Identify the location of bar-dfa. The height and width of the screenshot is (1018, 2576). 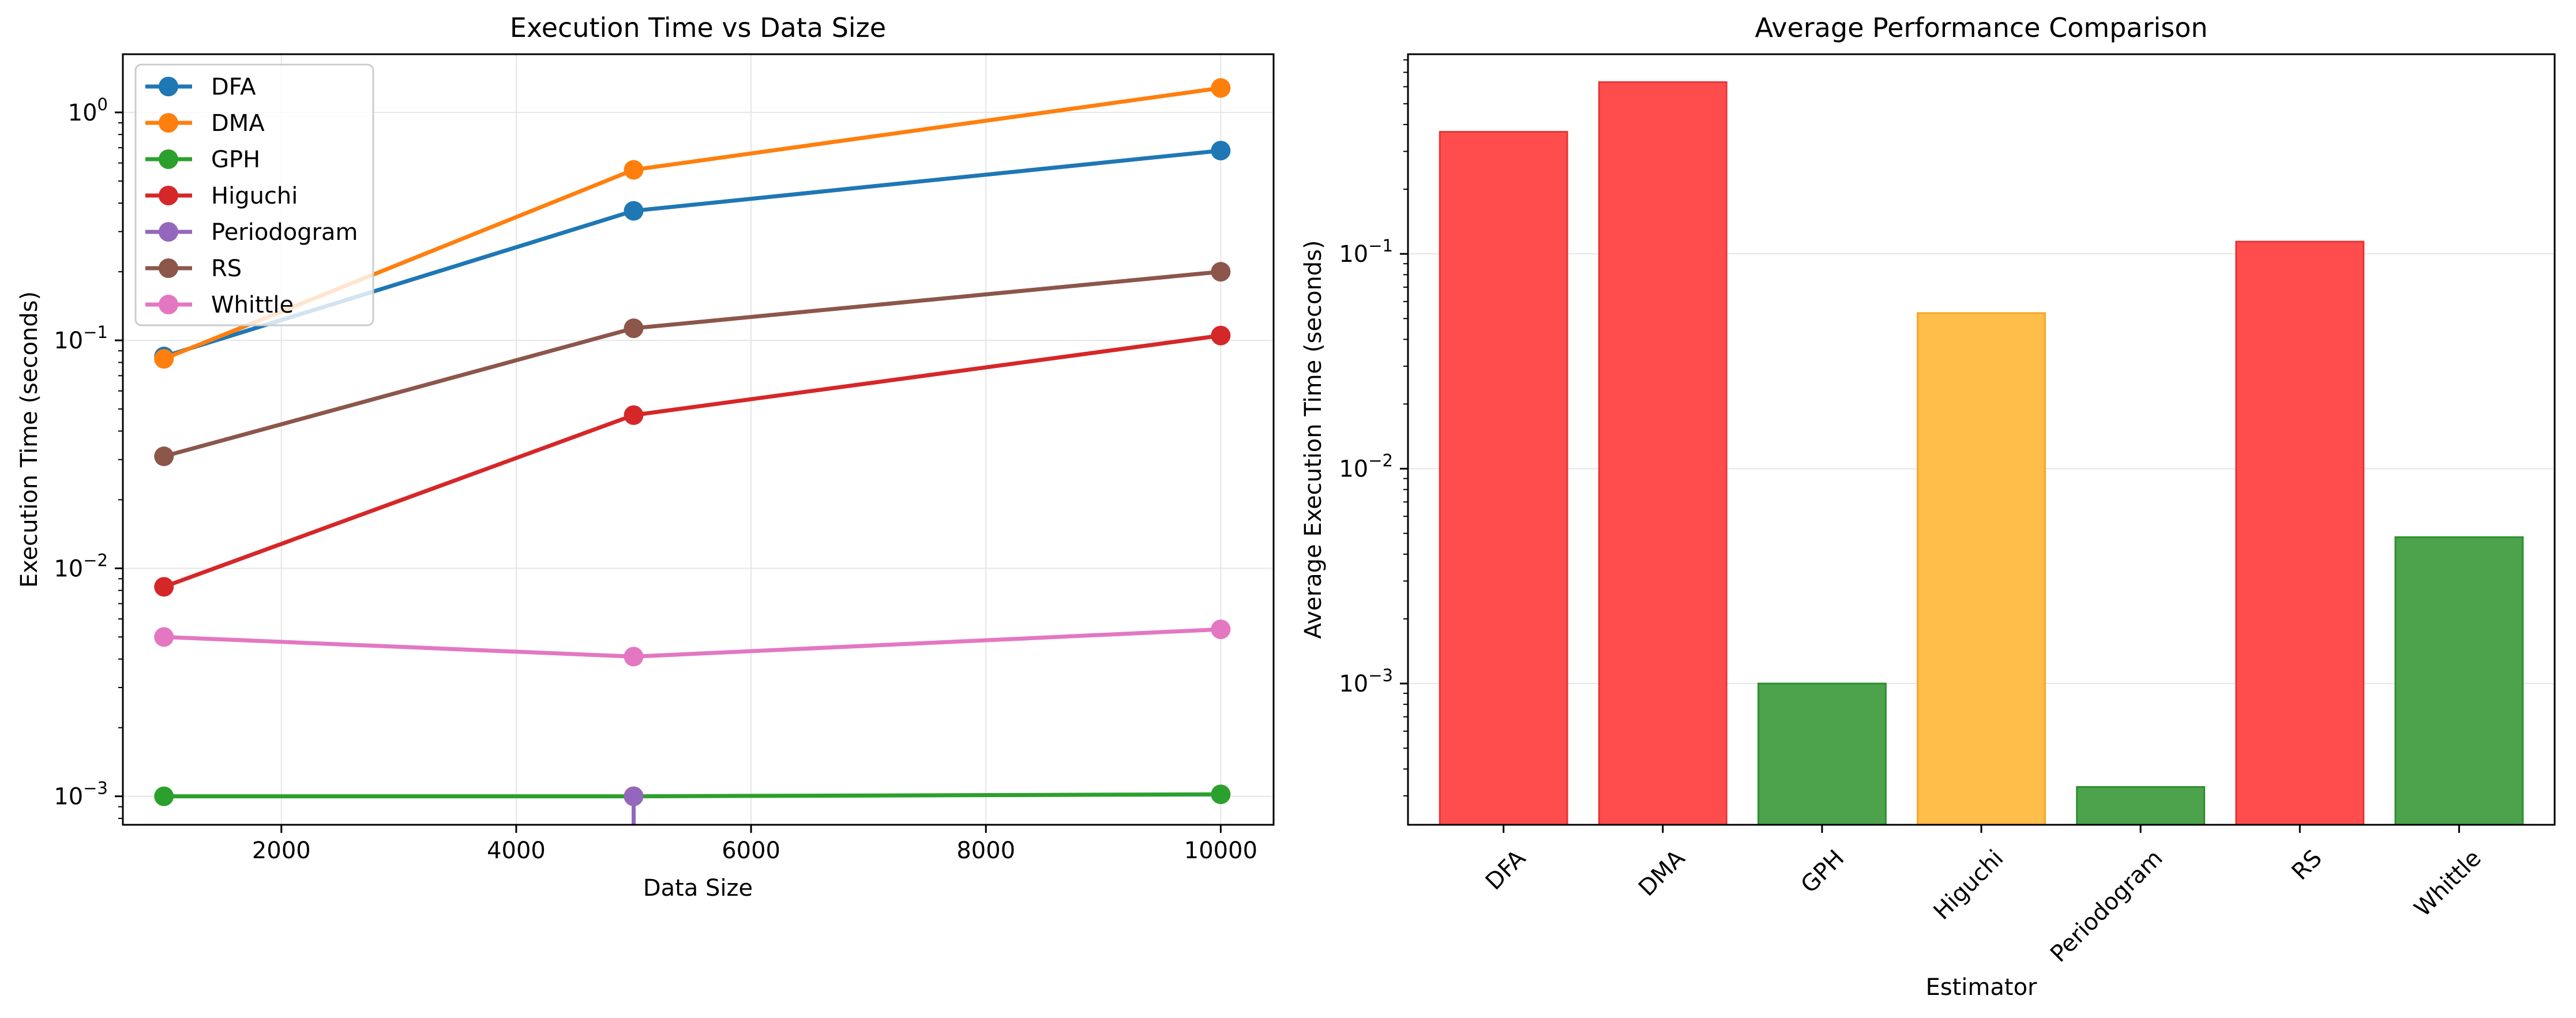
(1504, 478).